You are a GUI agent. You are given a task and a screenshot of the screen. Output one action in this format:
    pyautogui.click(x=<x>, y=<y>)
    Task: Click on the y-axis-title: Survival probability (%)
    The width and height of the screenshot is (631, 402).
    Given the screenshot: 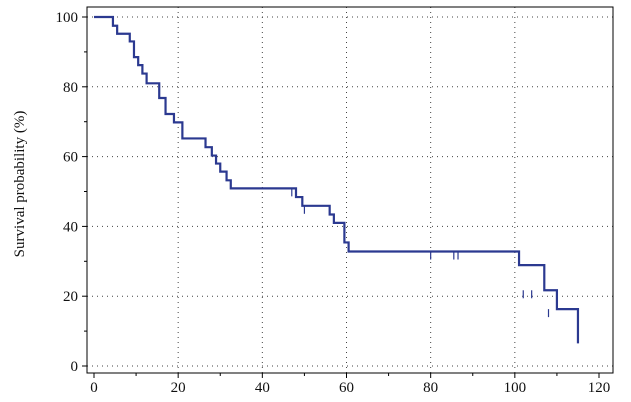 What is the action you would take?
    pyautogui.click(x=20, y=184)
    